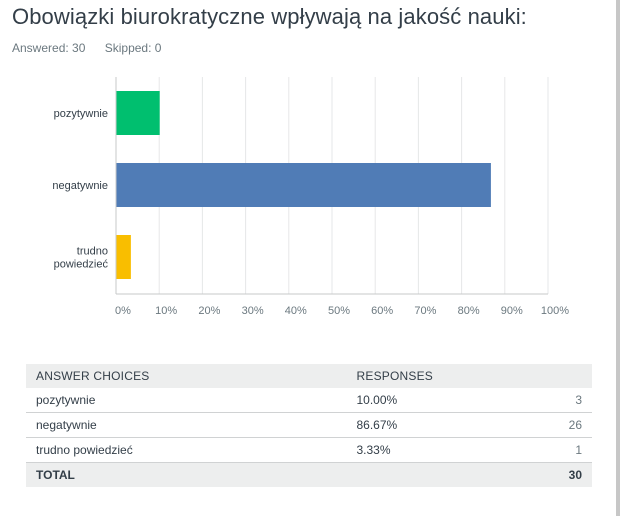 The width and height of the screenshot is (620, 516). I want to click on table-row: trudno powiedzieć 3.33% 1, so click(309, 450).